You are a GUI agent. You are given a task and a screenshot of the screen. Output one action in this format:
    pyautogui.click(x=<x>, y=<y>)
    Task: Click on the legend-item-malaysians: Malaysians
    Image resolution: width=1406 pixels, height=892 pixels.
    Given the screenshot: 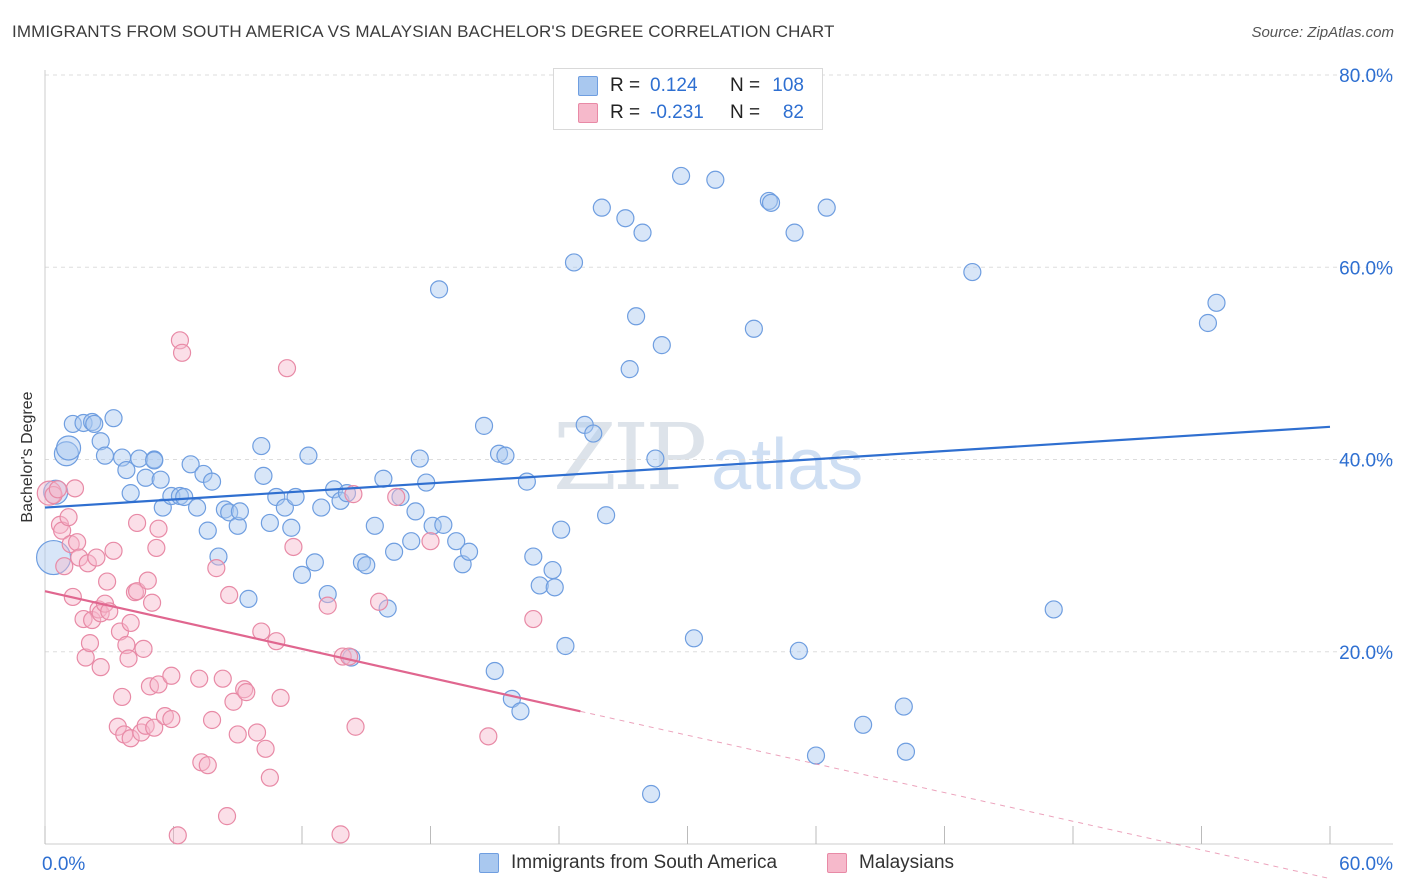 What is the action you would take?
    pyautogui.click(x=890, y=863)
    